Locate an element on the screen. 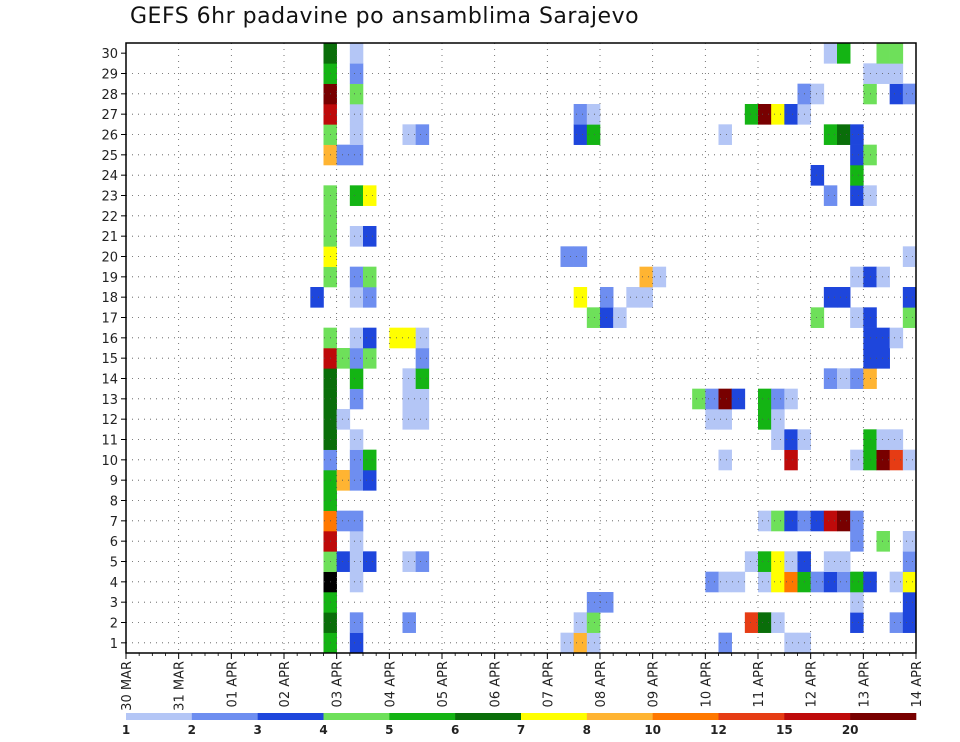 This screenshot has width=960, height=742. colorbar-label: 8 is located at coordinates (587, 730).